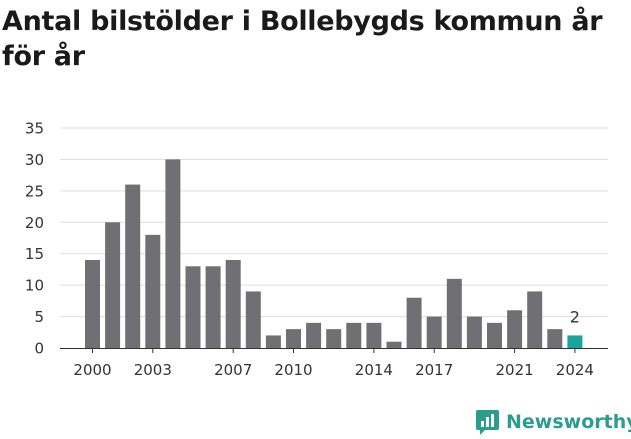 This screenshot has height=439, width=631. Describe the element at coordinates (334, 350) in the screenshot. I see `axes` at that location.